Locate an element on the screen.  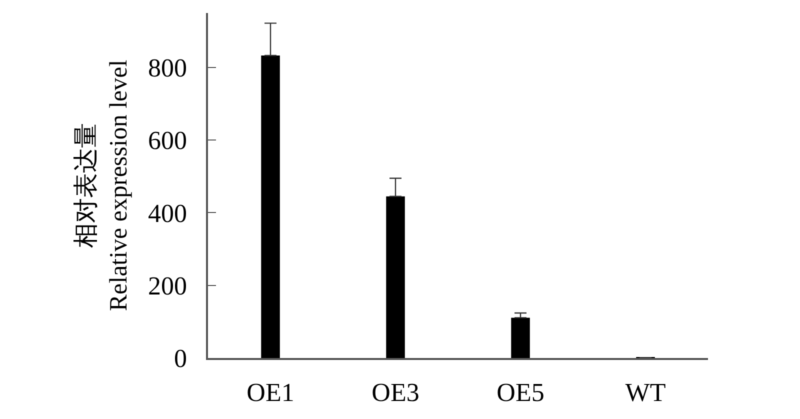
x-tick-label: OE5 is located at coordinates (520, 392).